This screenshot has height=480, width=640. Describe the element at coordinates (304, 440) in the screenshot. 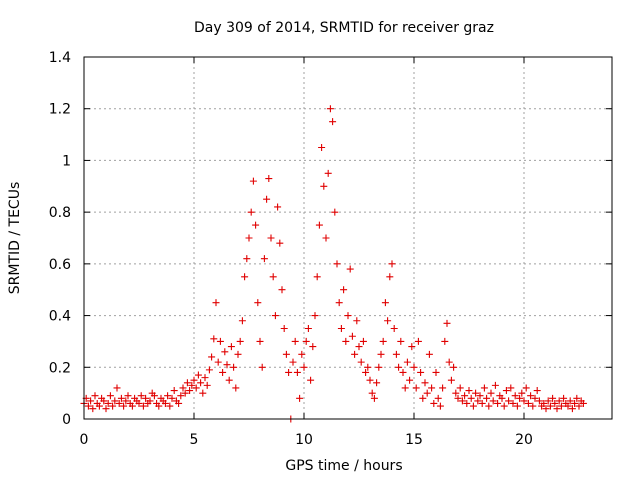

I see `x-tick-label: 10` at that location.